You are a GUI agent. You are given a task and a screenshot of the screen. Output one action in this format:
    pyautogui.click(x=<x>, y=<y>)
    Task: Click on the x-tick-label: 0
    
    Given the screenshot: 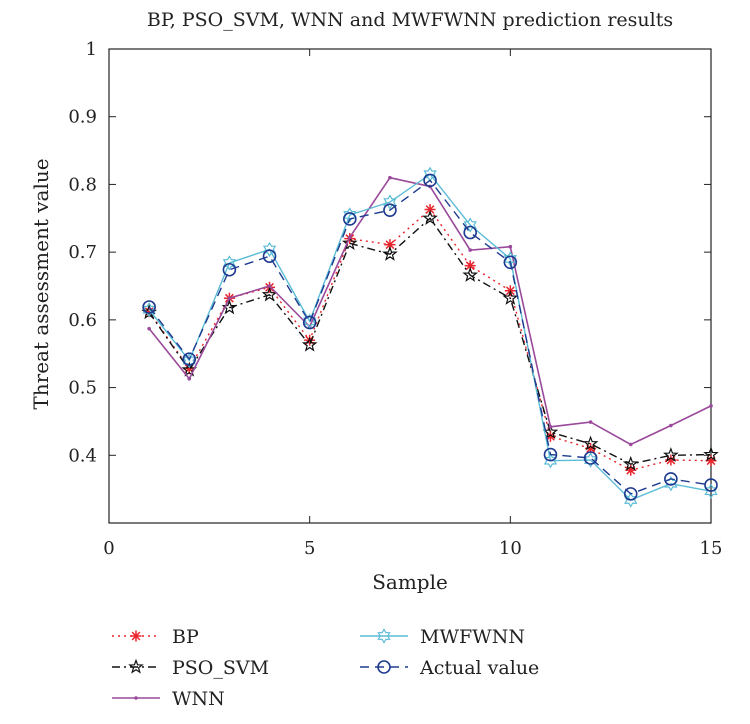 What is the action you would take?
    pyautogui.click(x=108, y=548)
    